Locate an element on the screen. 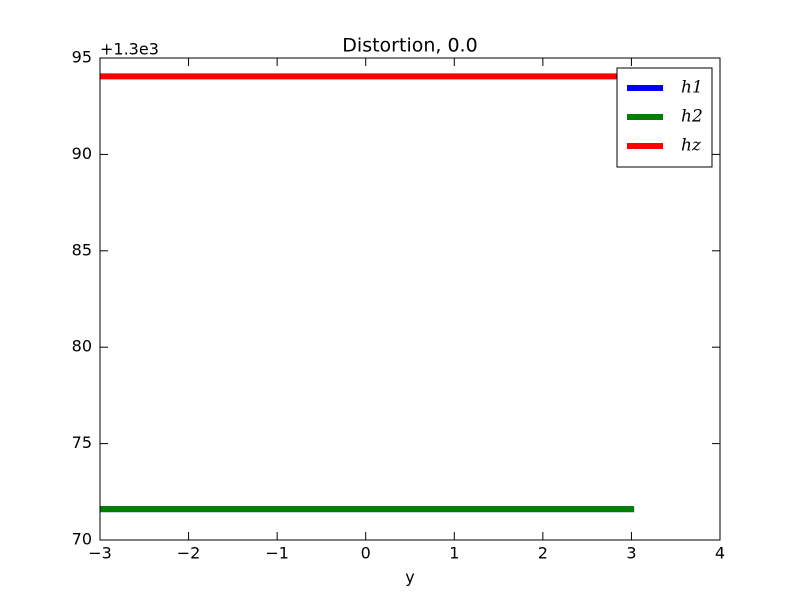 This screenshot has width=800, height=600. legend-label: hz is located at coordinates (691, 146).